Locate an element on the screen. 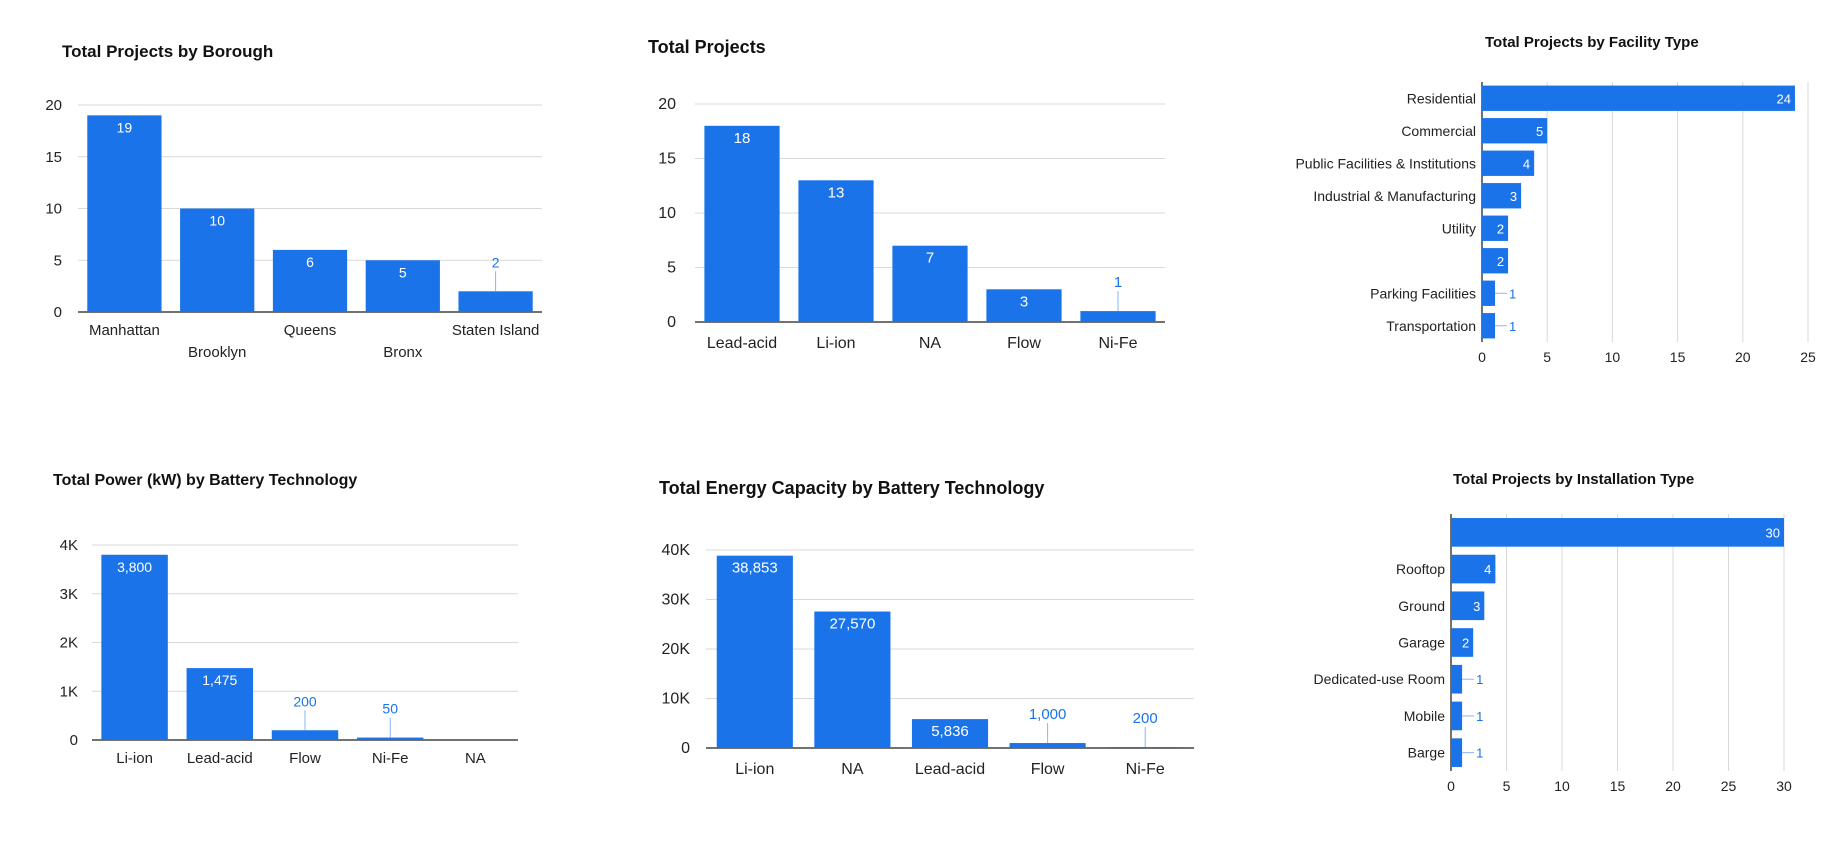 The height and width of the screenshot is (850, 1846). y-tick-label: 20K is located at coordinates (676, 649).